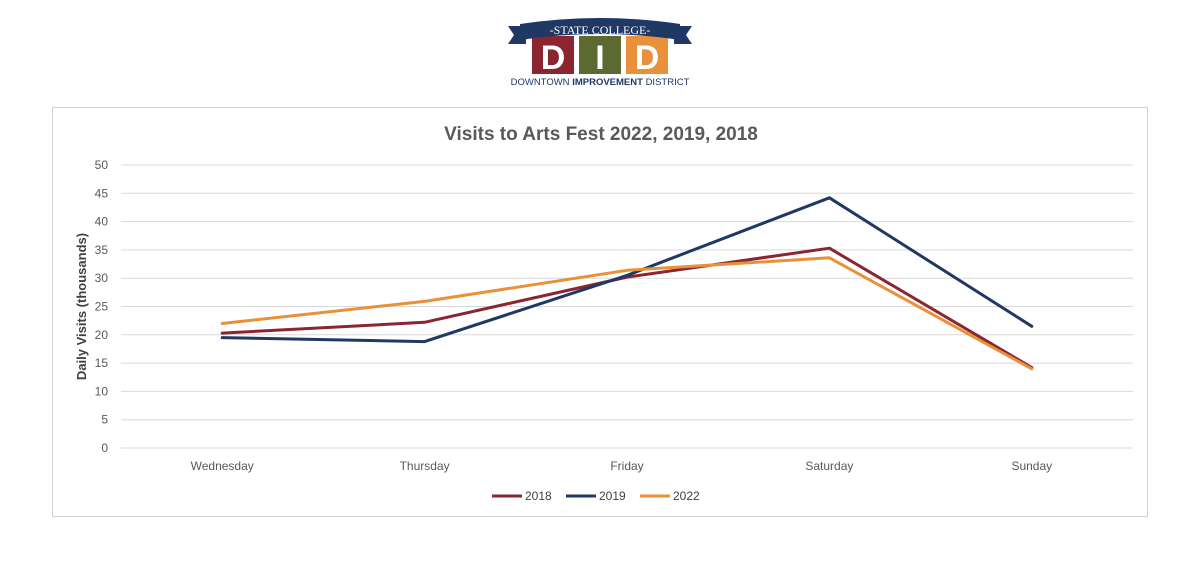  What do you see at coordinates (102, 391) in the screenshot?
I see `y-tick-label: 10` at bounding box center [102, 391].